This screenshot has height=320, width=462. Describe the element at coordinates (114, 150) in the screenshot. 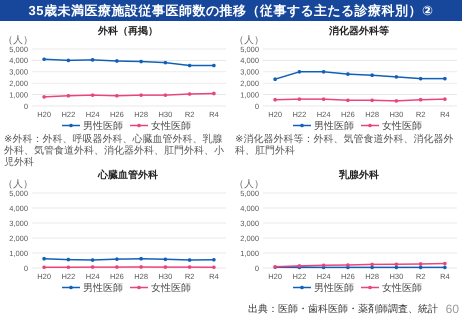

I see `text: ※外科：外科、呼吸器外科、心臓血管外科、乳腺外科、気管食道外科、消化器外科、肛門外科、小児外科` at that location.